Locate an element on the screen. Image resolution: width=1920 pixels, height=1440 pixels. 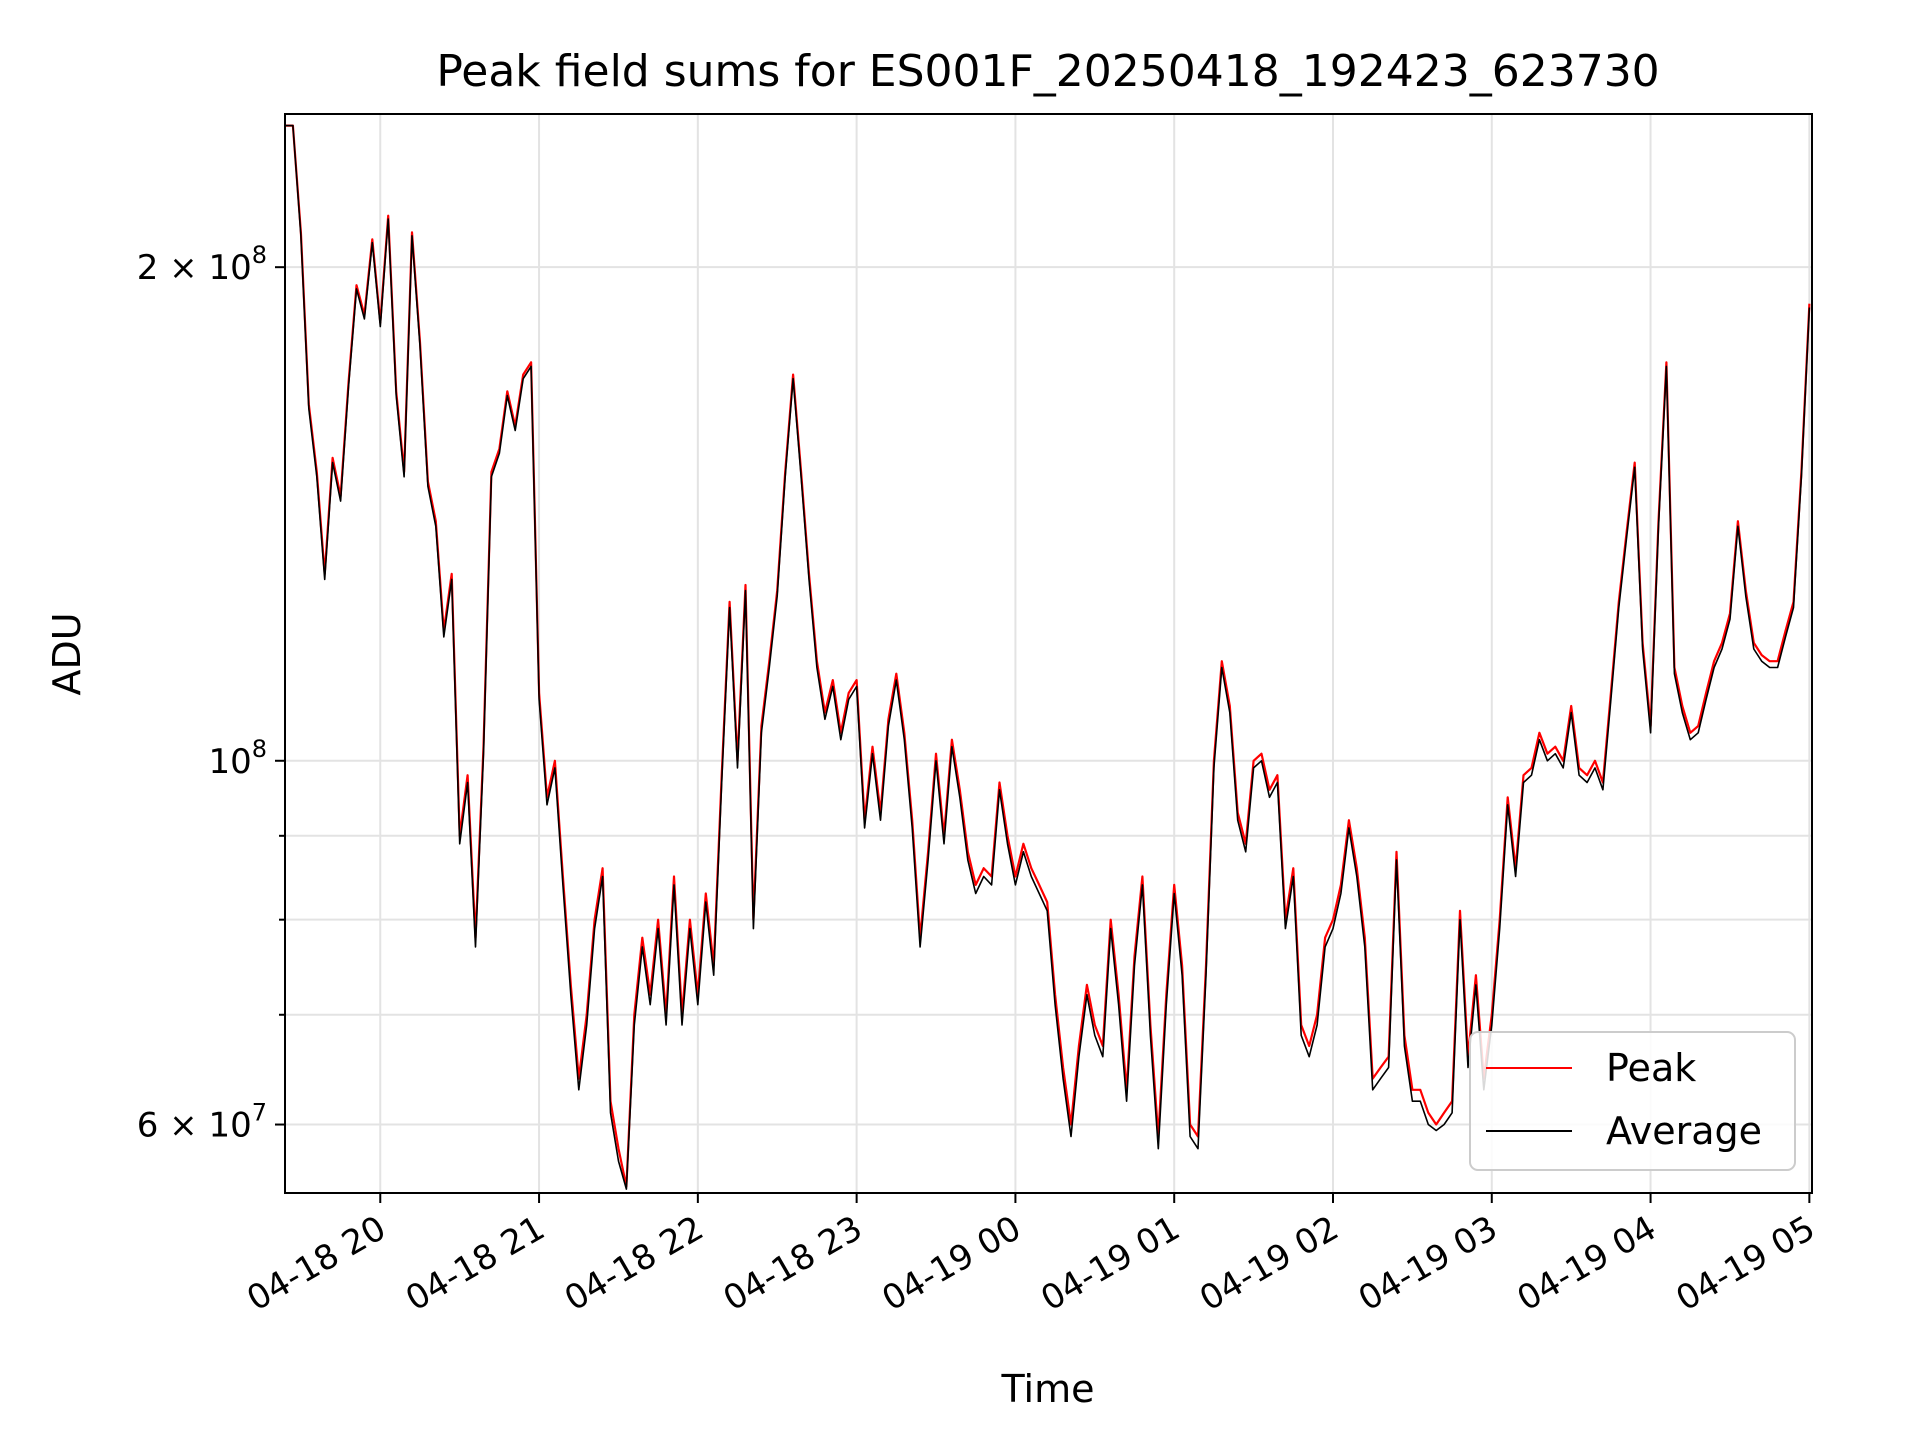
legend: Peak Average is located at coordinates (1632, 1101).